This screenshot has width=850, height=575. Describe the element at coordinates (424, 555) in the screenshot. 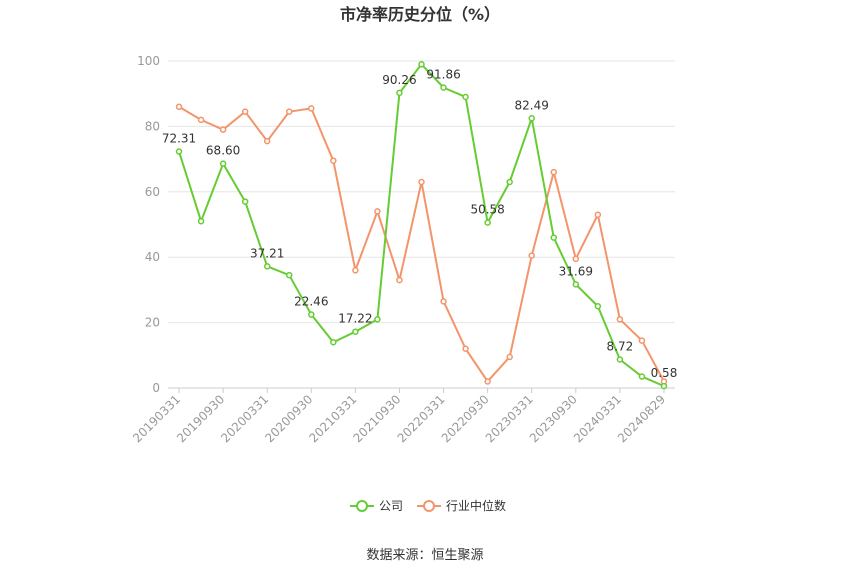

I see `source-note: 数据来源：恒生聚源` at that location.